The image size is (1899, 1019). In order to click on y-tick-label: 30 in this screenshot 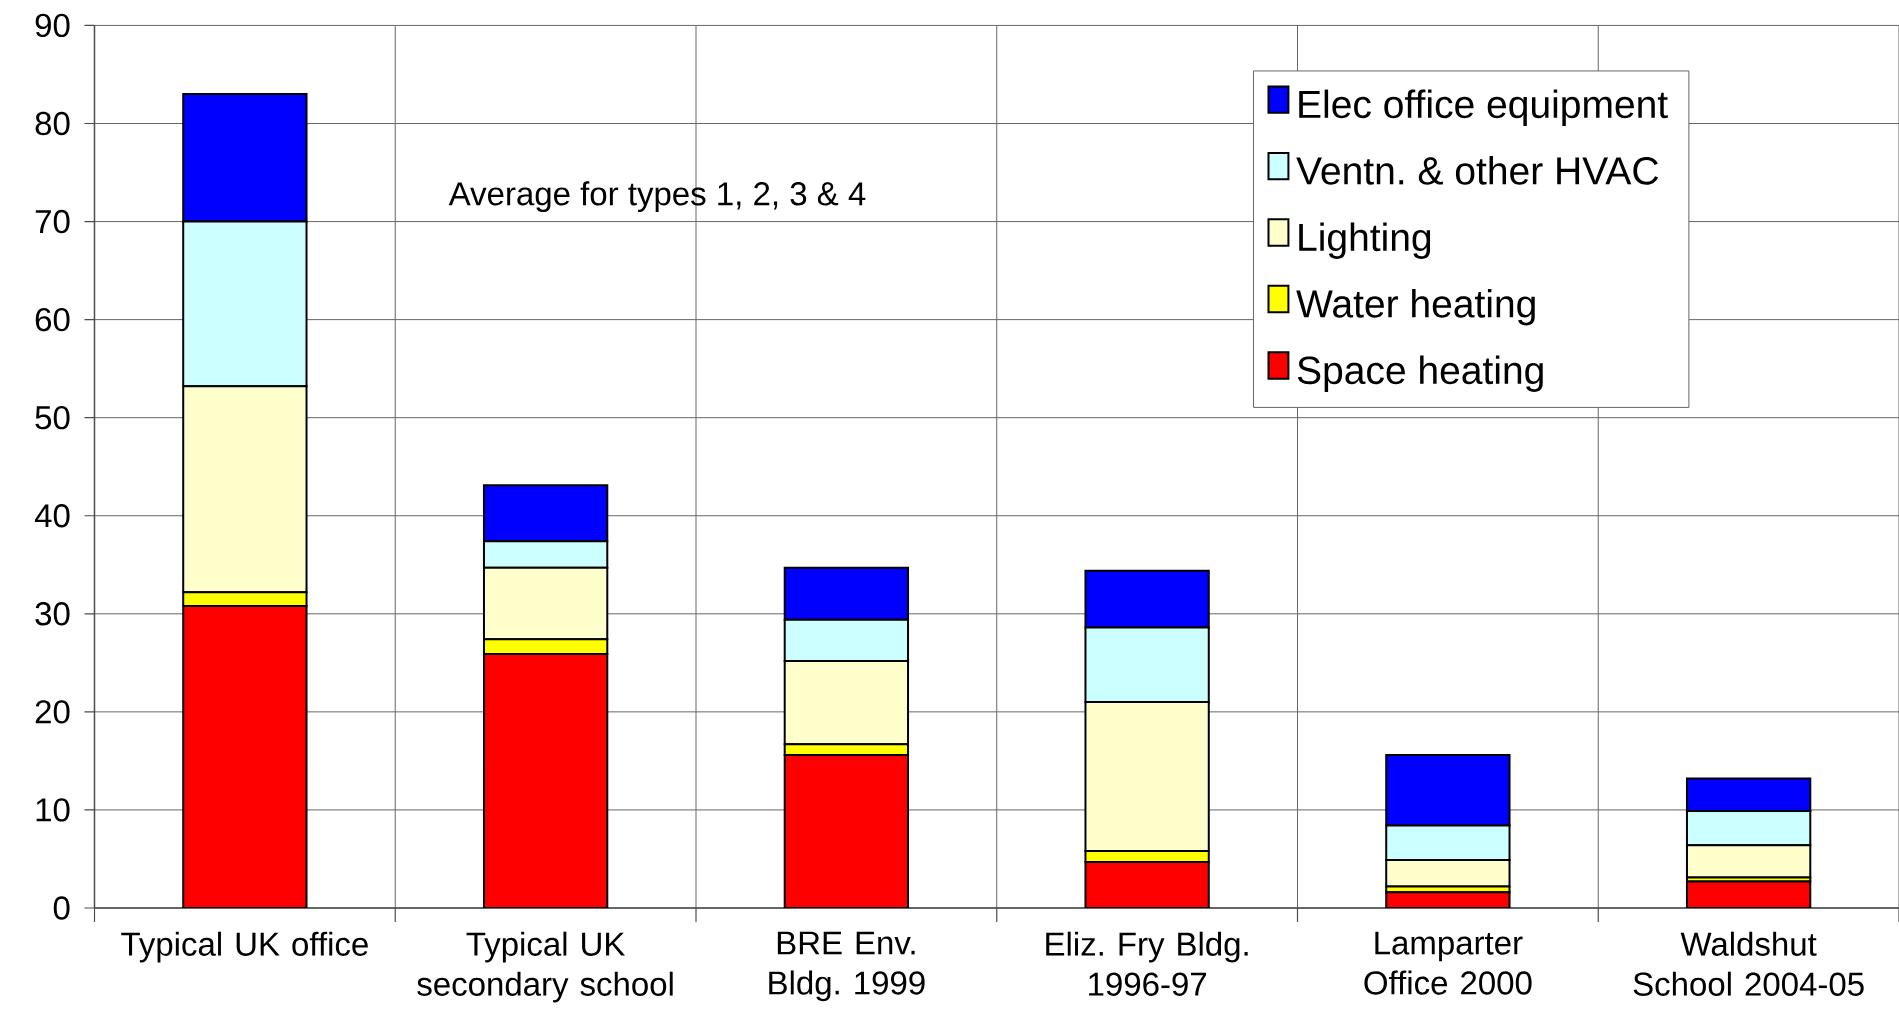, I will do `click(52, 614)`.